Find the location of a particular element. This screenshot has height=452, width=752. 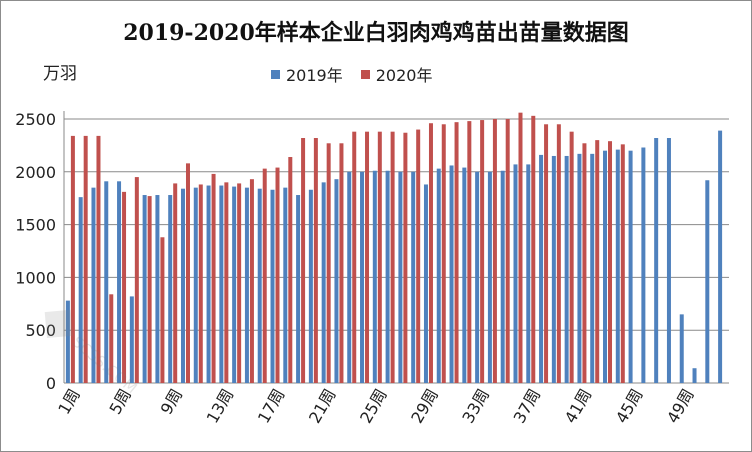

bar-2019年-7周 is located at coordinates (144, 289).